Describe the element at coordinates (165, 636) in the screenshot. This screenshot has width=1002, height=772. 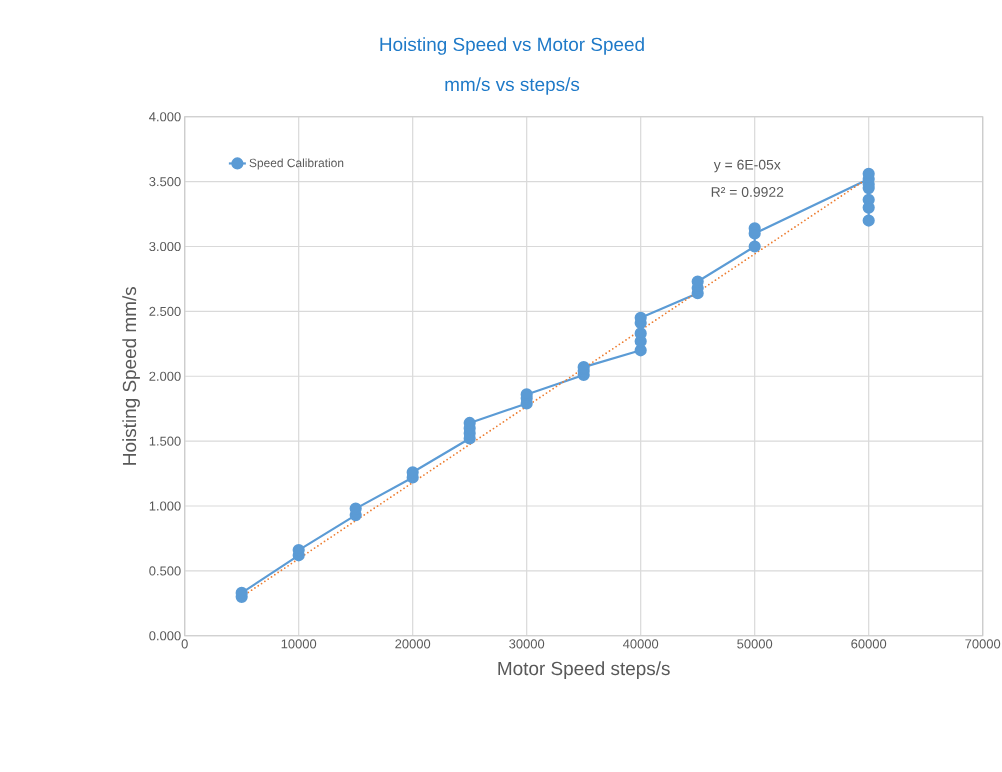
I see `y-tick-label: 0.000` at that location.